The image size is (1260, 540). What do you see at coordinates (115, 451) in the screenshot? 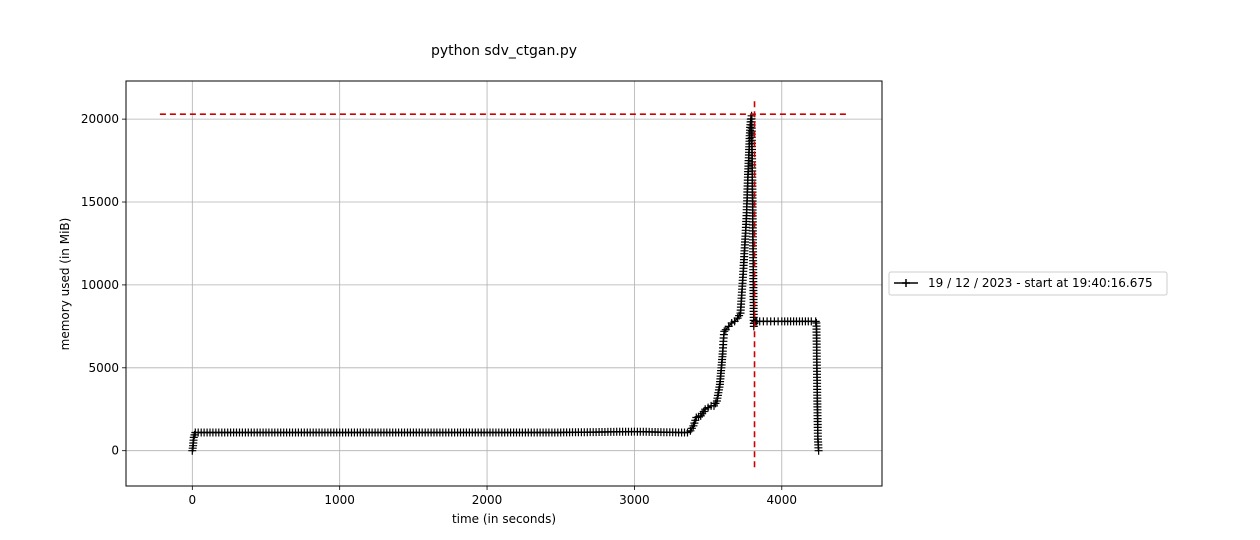
I see `y-tick-label: 0` at bounding box center [115, 451].